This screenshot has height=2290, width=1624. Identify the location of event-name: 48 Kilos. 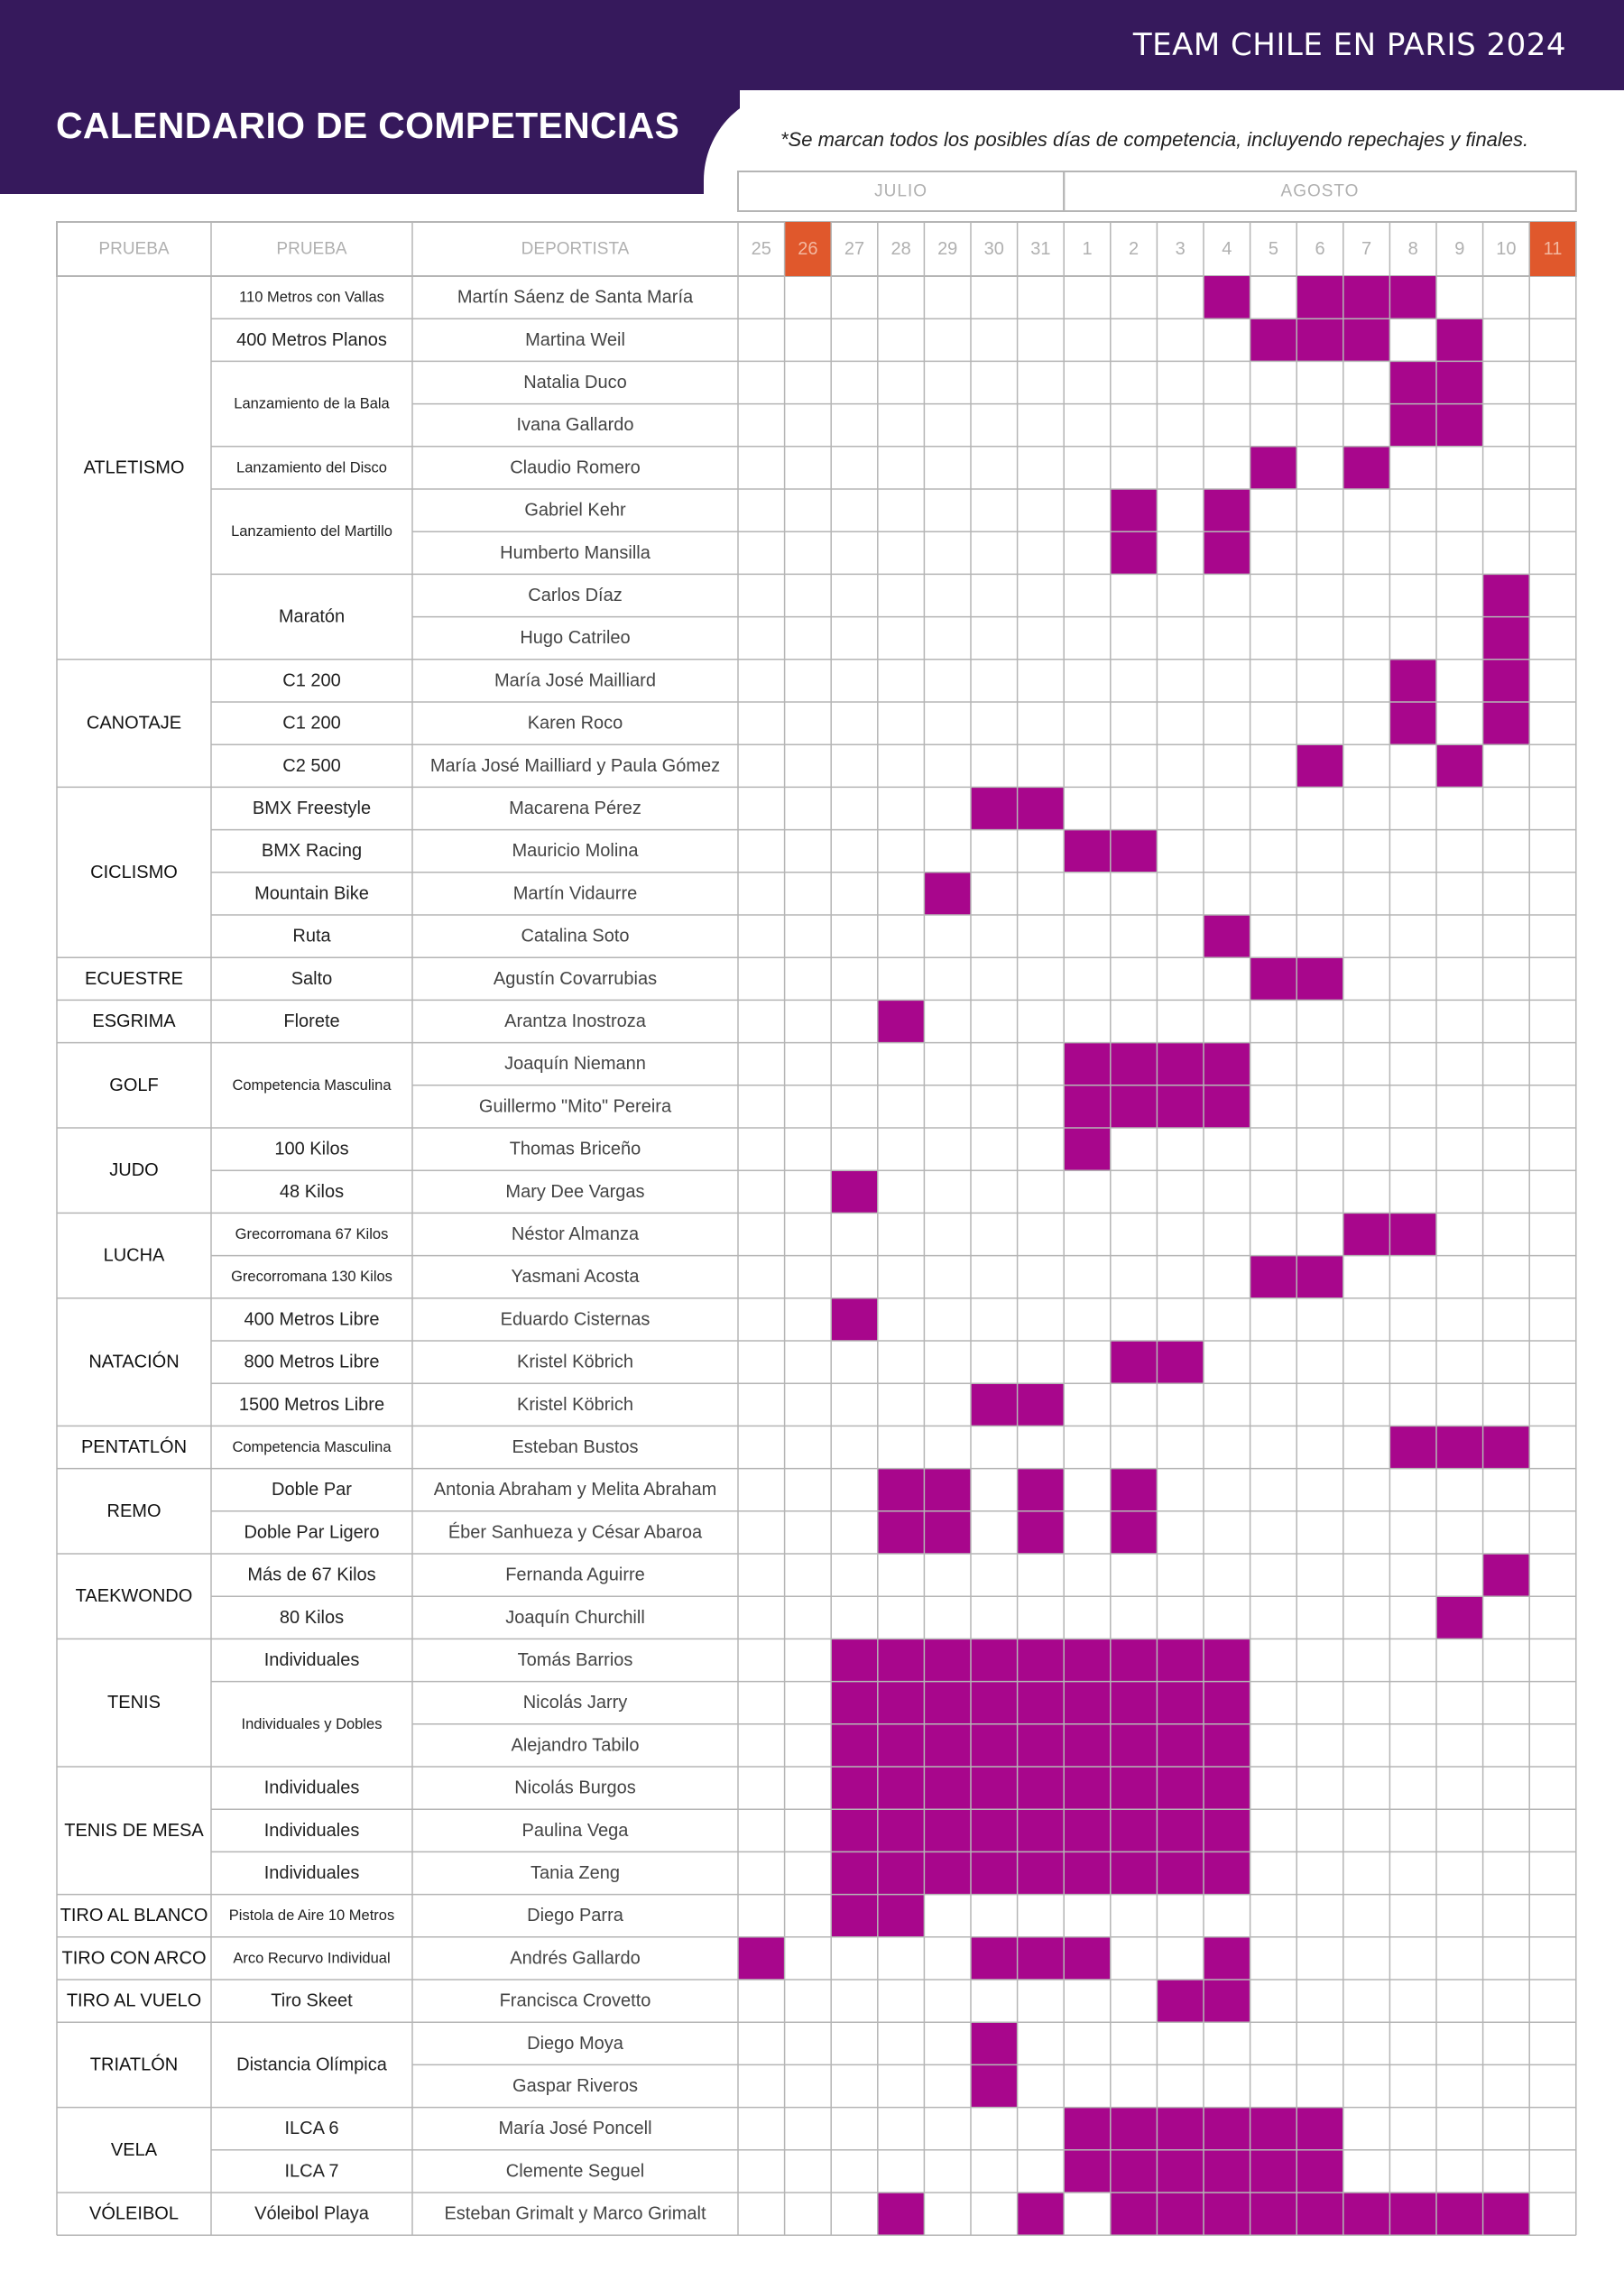
(312, 1192).